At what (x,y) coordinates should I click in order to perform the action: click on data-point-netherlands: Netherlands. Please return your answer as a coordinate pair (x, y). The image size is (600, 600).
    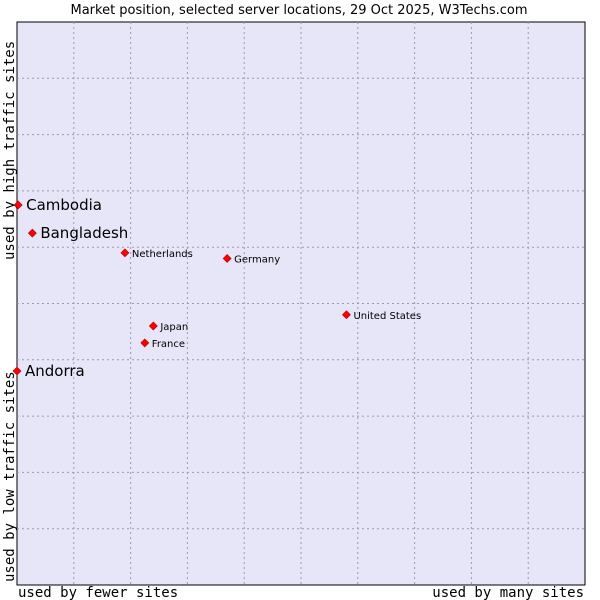
    Looking at the image, I should click on (156, 254).